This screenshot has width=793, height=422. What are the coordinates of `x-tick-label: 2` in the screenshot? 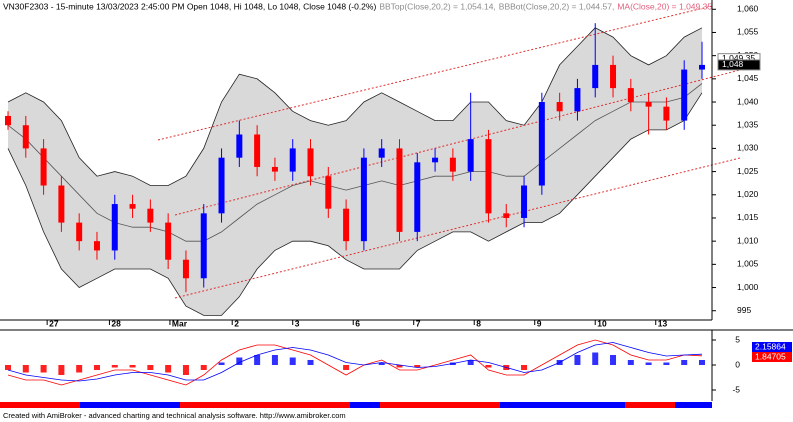 It's located at (236, 323).